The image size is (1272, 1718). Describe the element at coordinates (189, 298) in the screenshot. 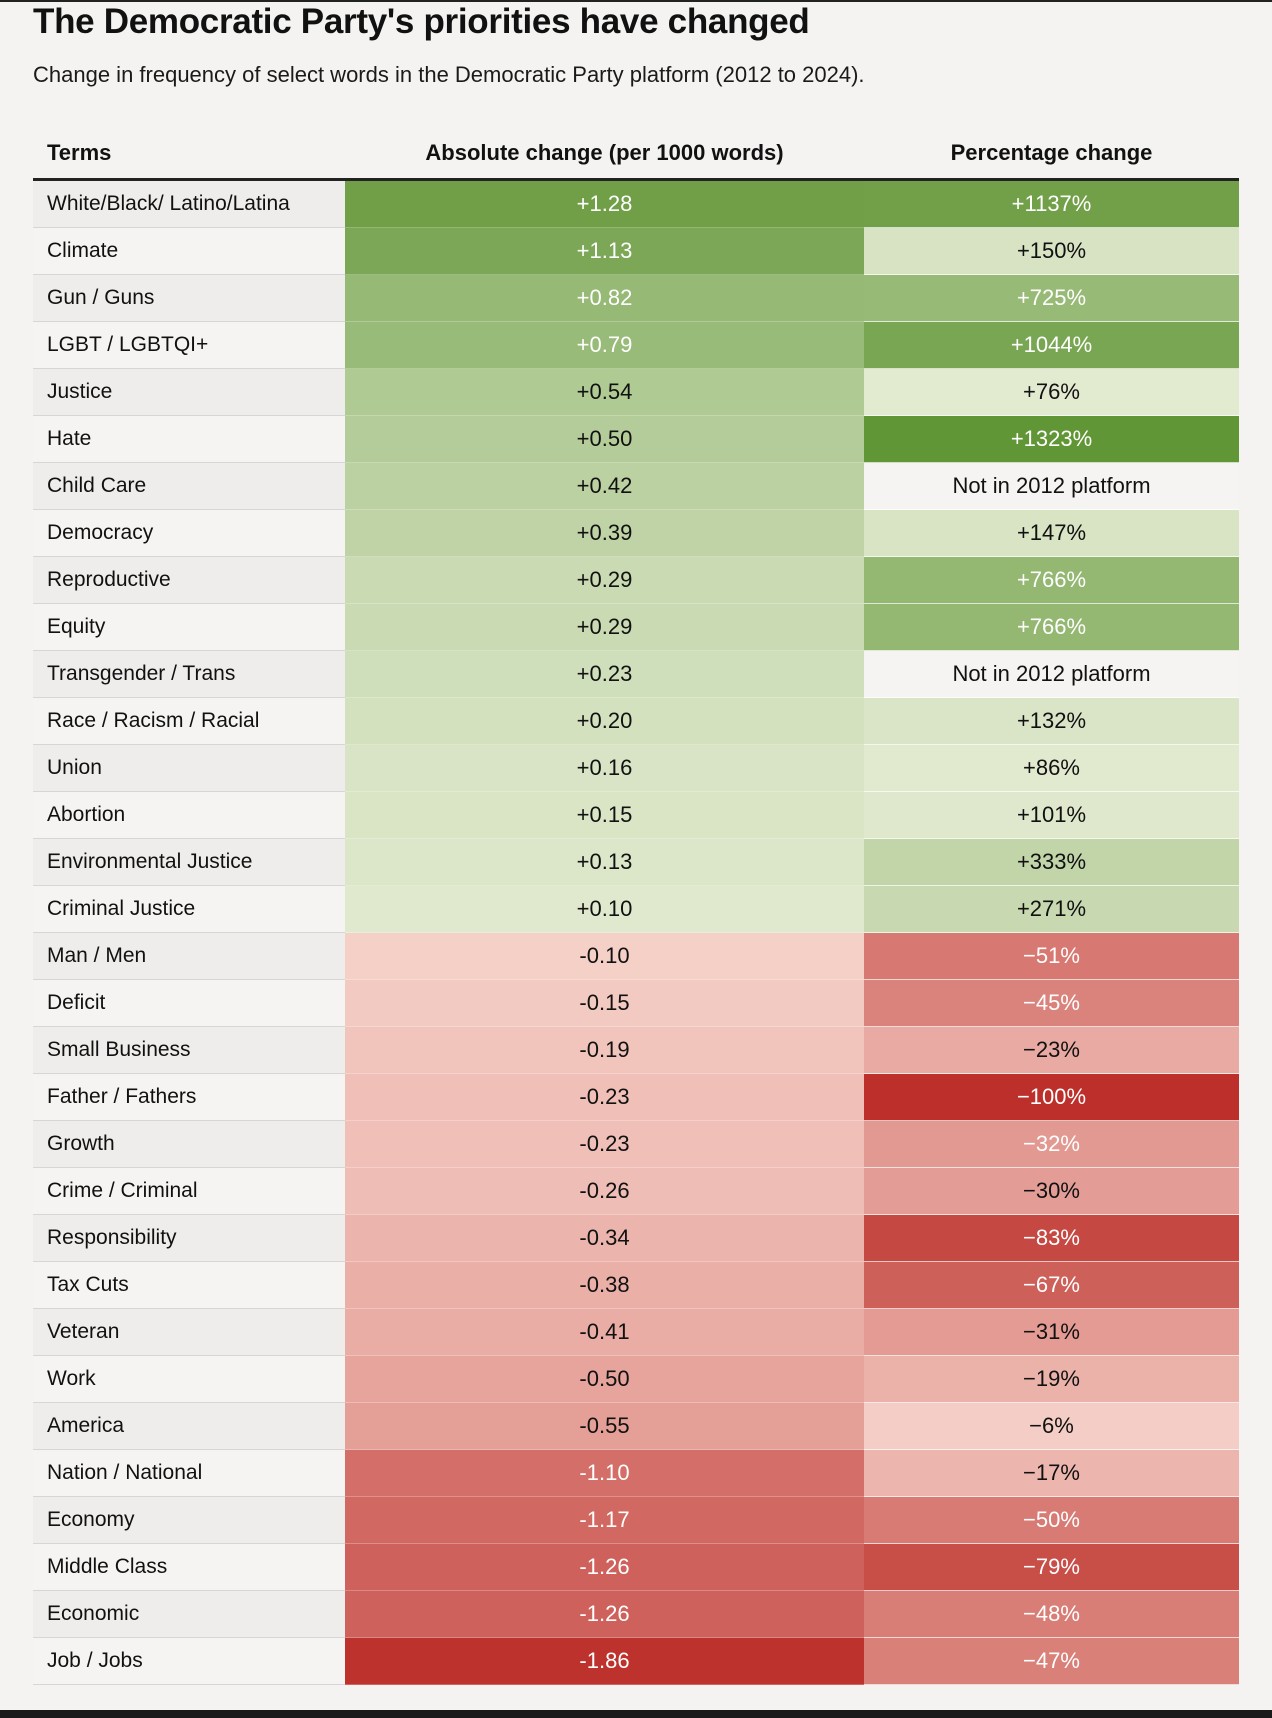

I see `term-cell: Gun / Guns` at that location.